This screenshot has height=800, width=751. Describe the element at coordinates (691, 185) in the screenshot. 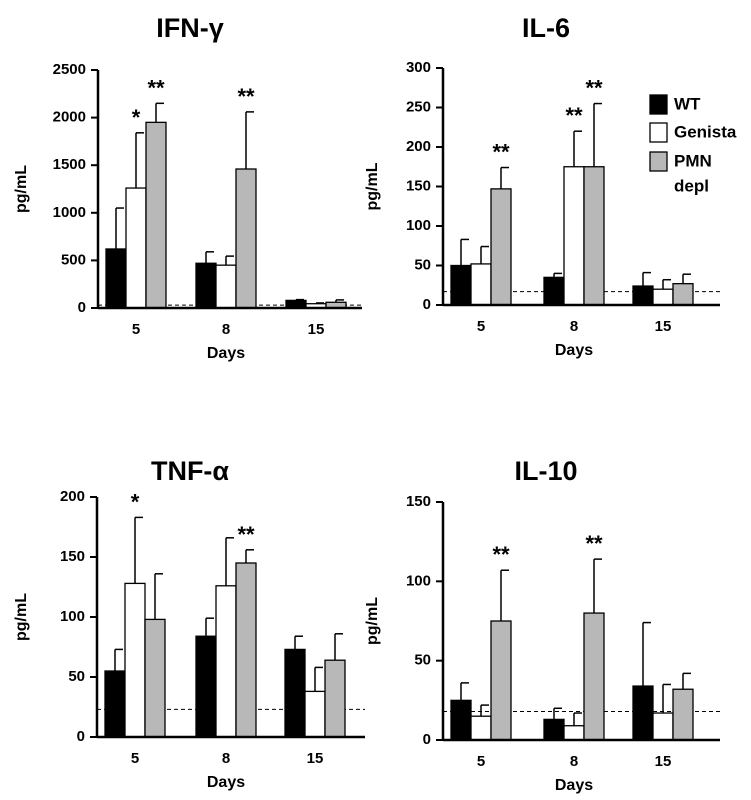

I see `legend-label-depl: depl` at that location.